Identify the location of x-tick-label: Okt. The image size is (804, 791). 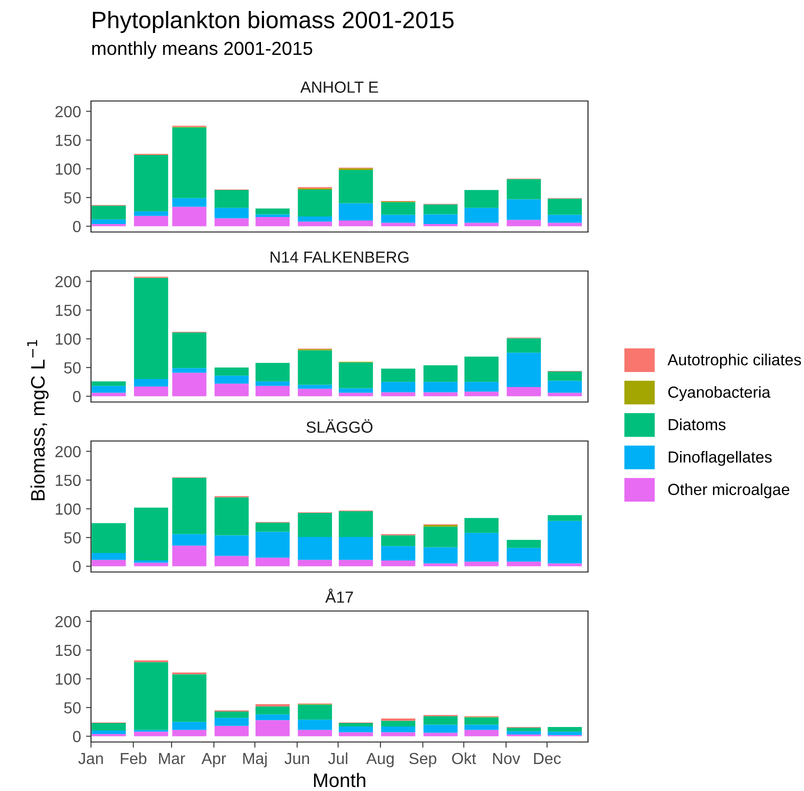
(464, 758).